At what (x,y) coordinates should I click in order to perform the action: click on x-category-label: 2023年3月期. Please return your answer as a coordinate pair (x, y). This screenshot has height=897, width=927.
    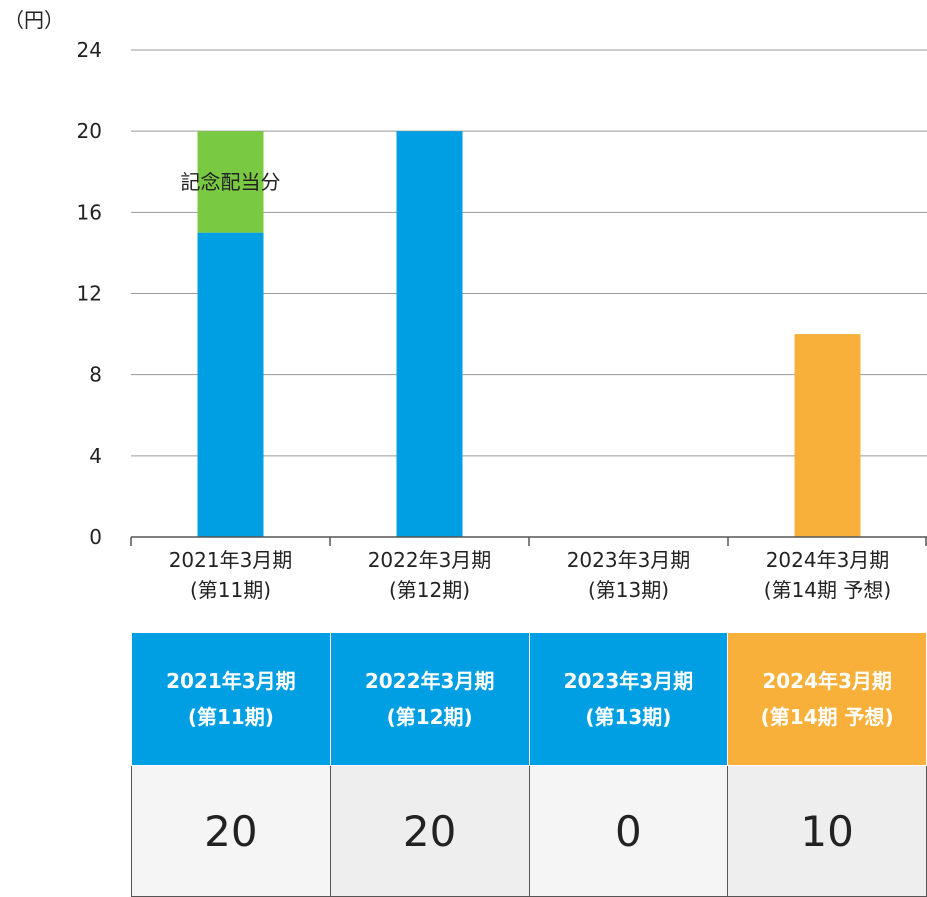
    Looking at the image, I should click on (629, 560).